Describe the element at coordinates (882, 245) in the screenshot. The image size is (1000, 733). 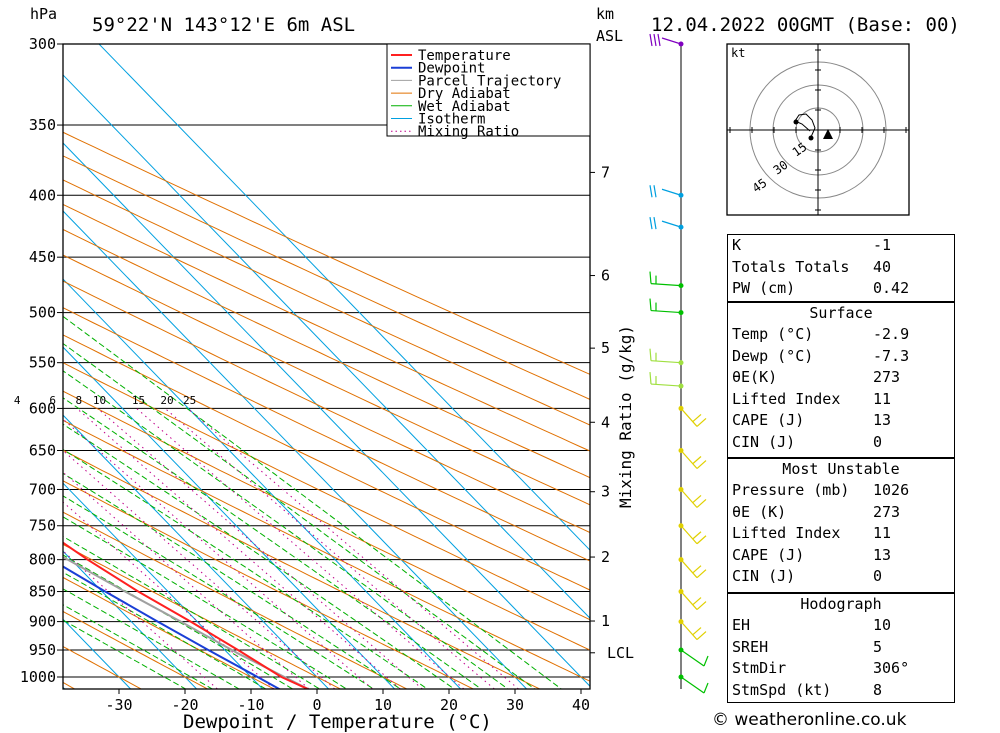
I see `k-value: -1` at that location.